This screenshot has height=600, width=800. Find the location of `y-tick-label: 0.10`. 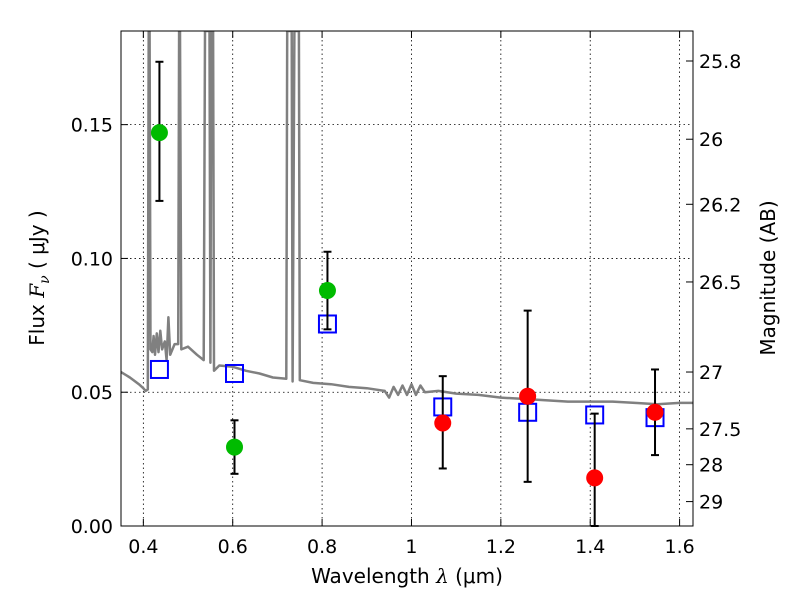

y-tick-label: 0.10 is located at coordinates (92, 259).